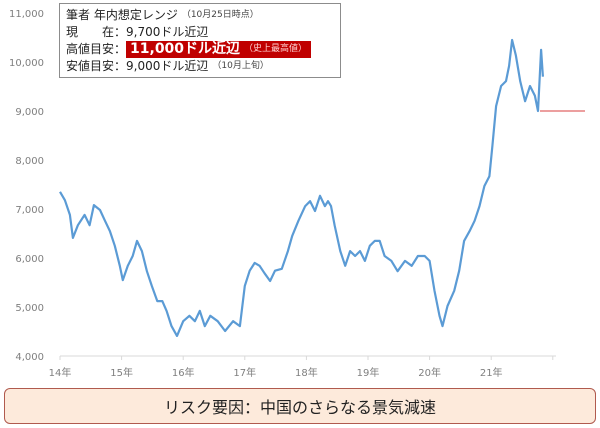 The width and height of the screenshot is (600, 428). I want to click on x-tick-label: 20年, so click(429, 372).